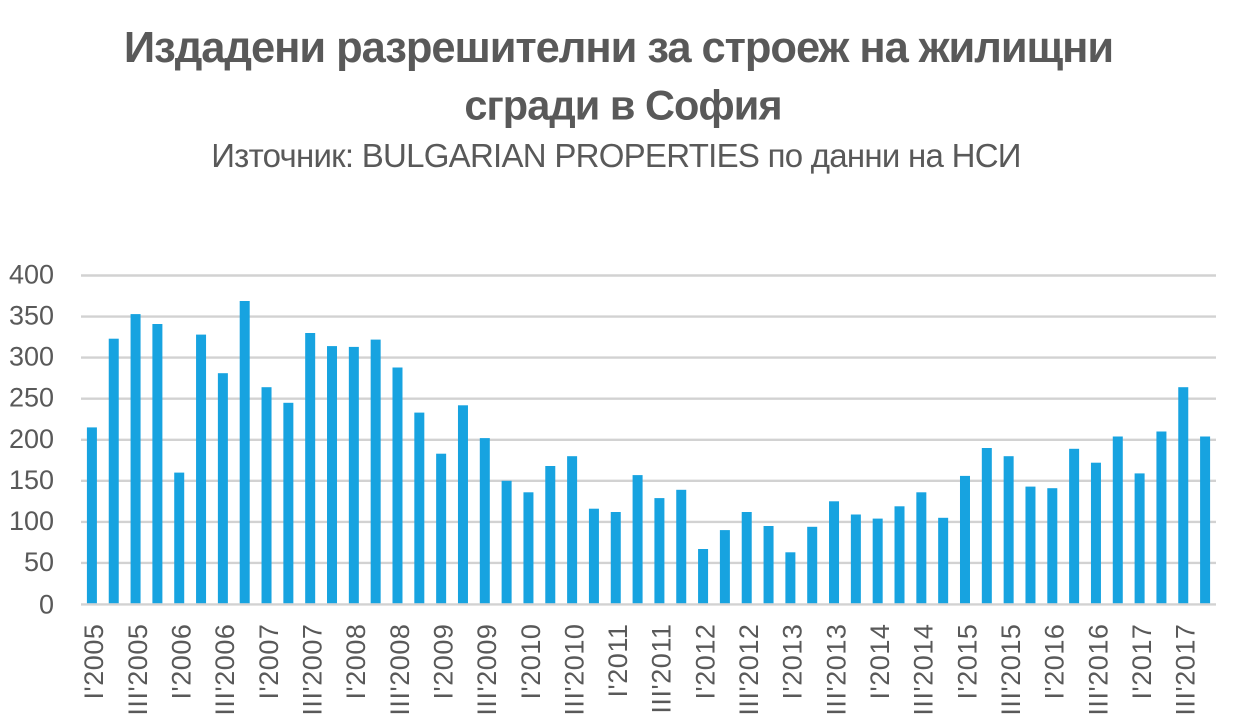 The image size is (1238, 725). What do you see at coordinates (1055, 662) in the screenshot?
I see `svg-text: I'2016` at bounding box center [1055, 662].